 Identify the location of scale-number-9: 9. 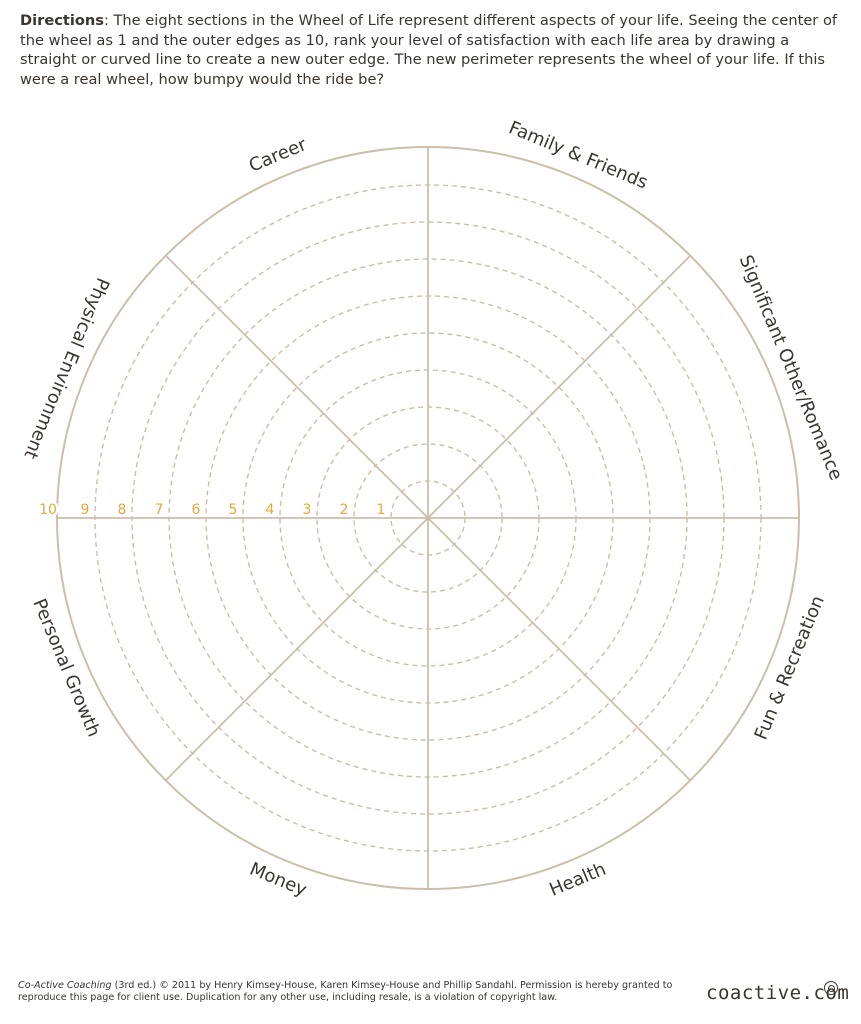
(85, 510).